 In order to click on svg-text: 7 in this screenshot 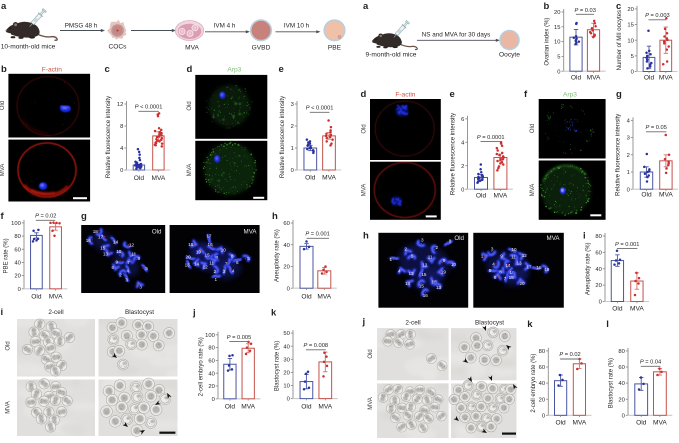, I will do `click(505, 278)`.